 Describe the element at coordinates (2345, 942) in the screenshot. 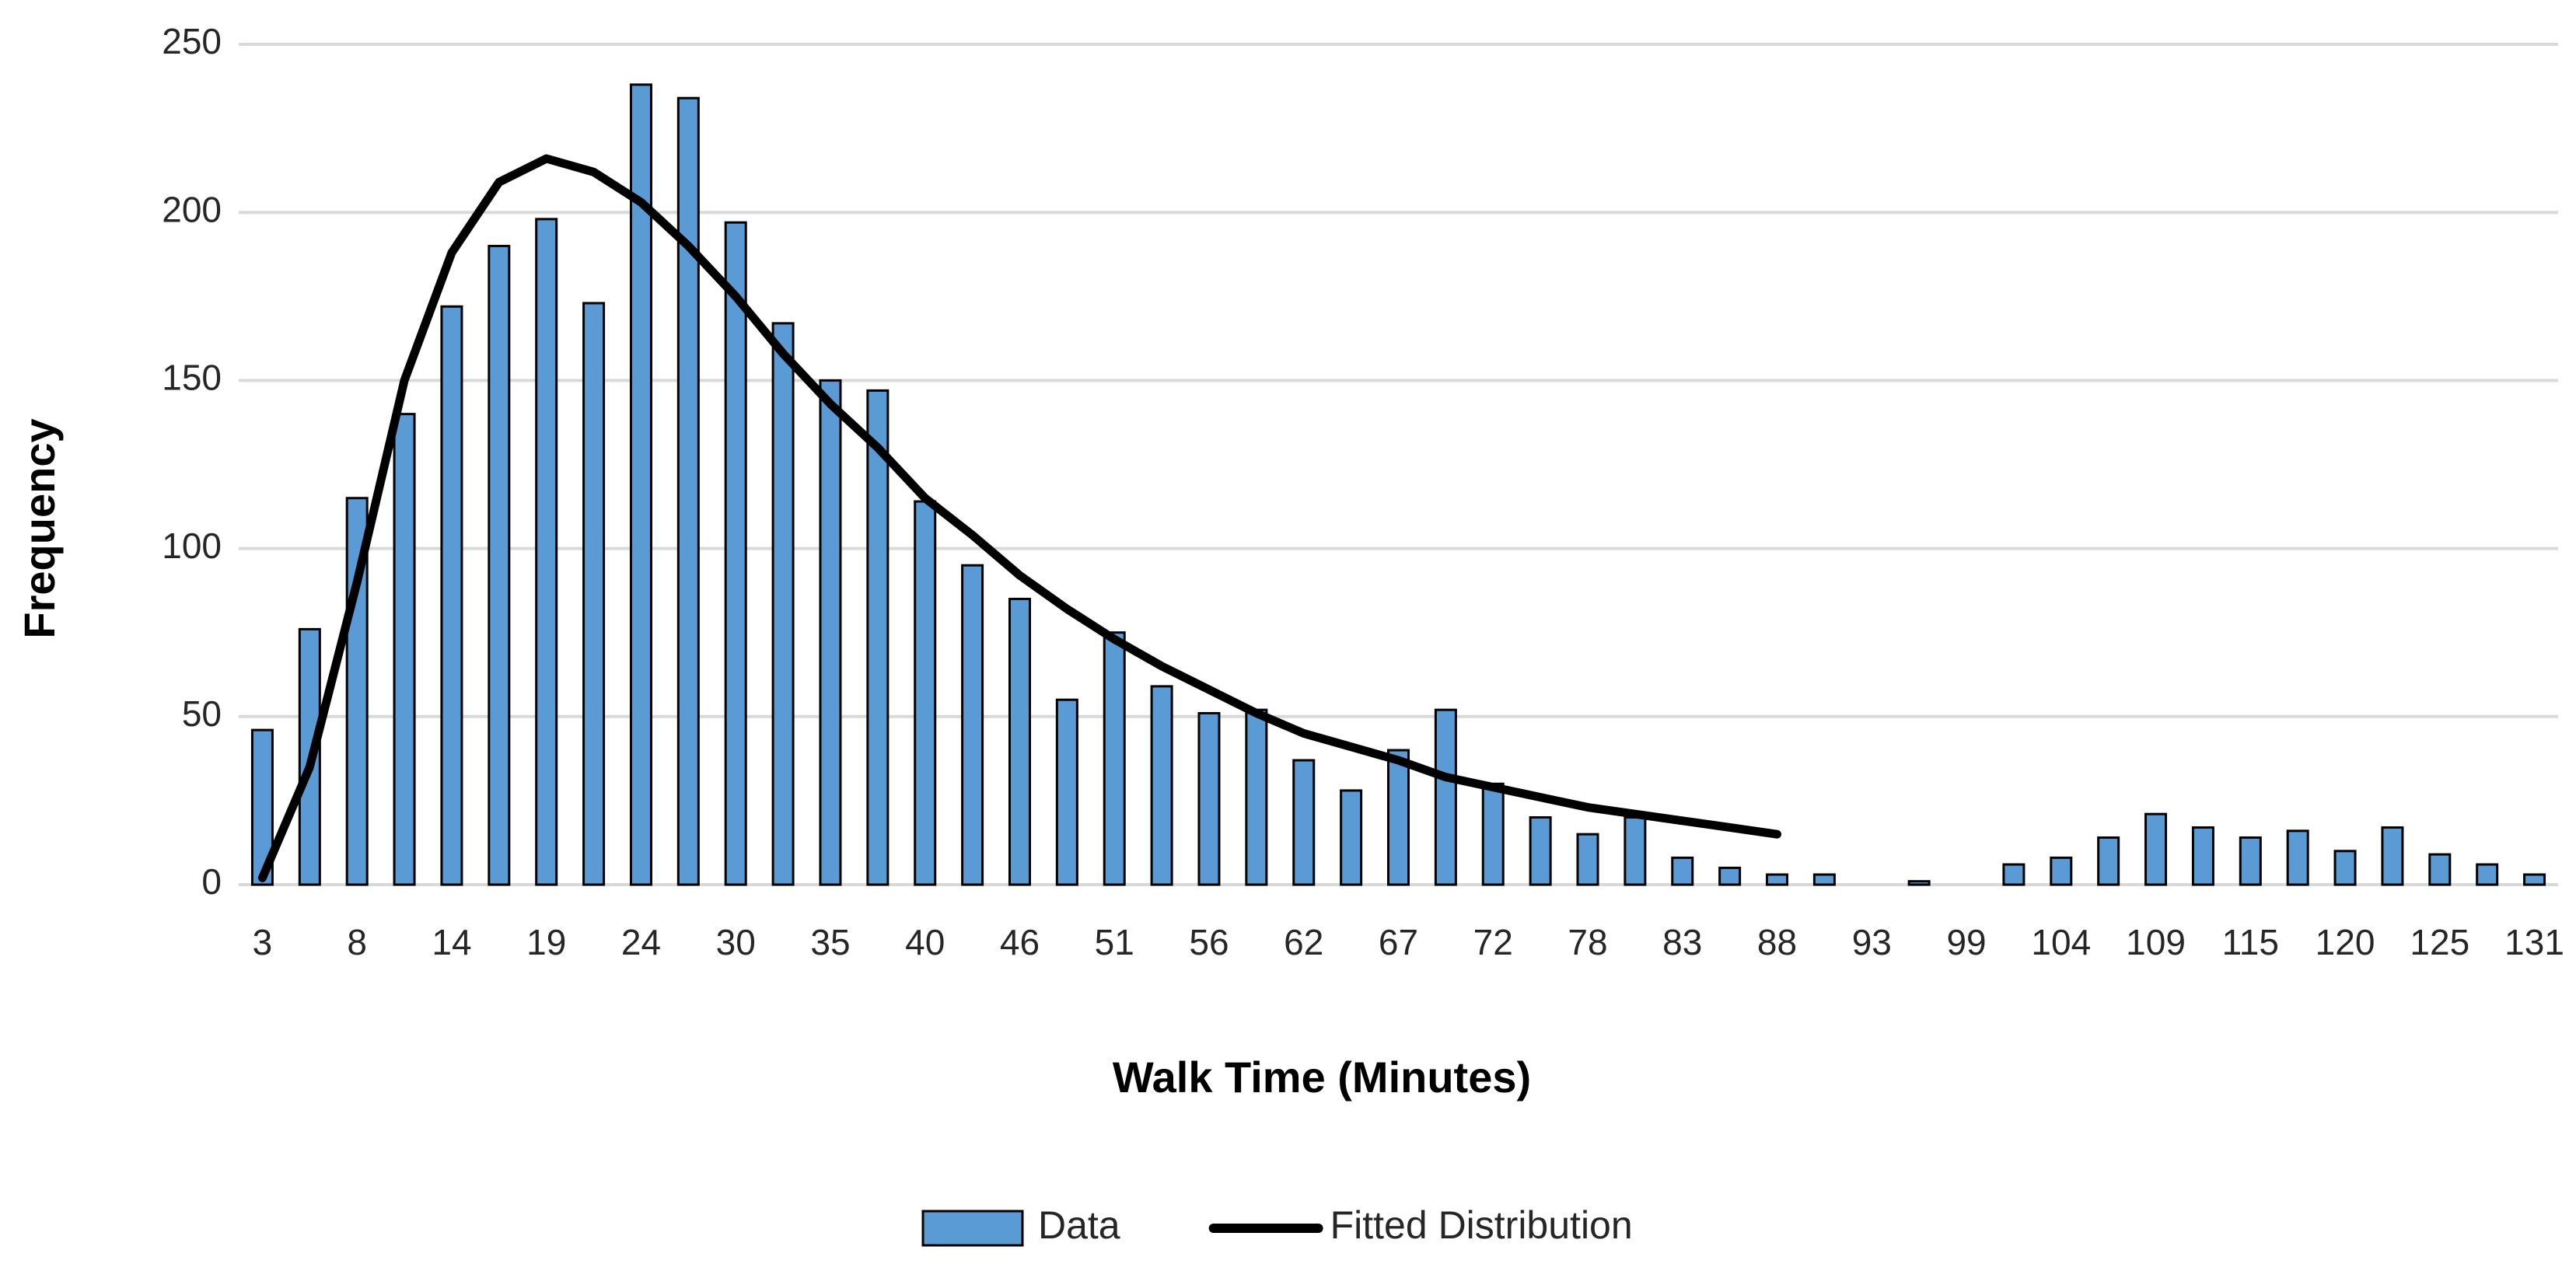

I see `x-tick-label: 120` at that location.